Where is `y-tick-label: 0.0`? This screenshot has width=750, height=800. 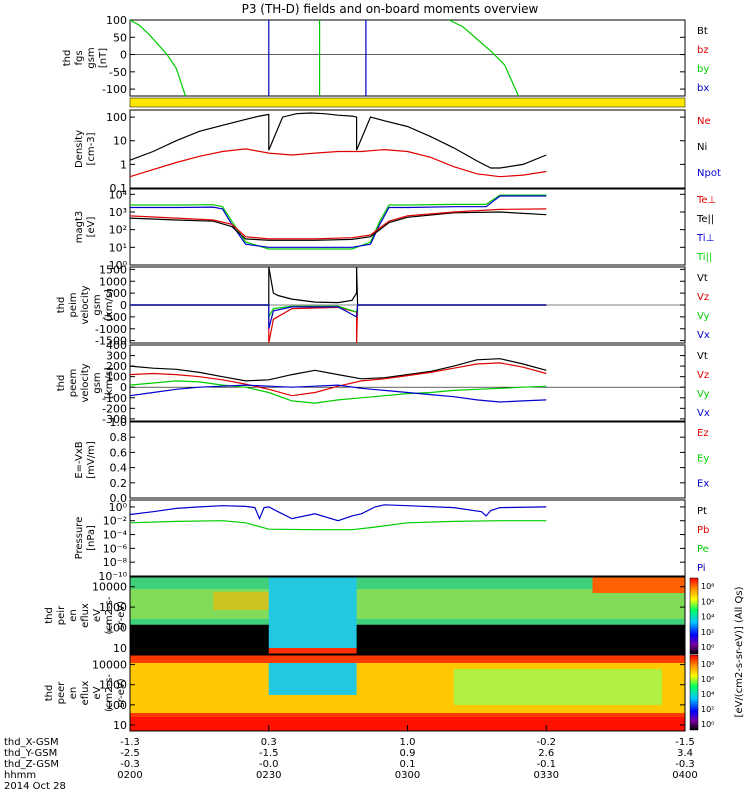 y-tick-label: 0.0 is located at coordinates (119, 498).